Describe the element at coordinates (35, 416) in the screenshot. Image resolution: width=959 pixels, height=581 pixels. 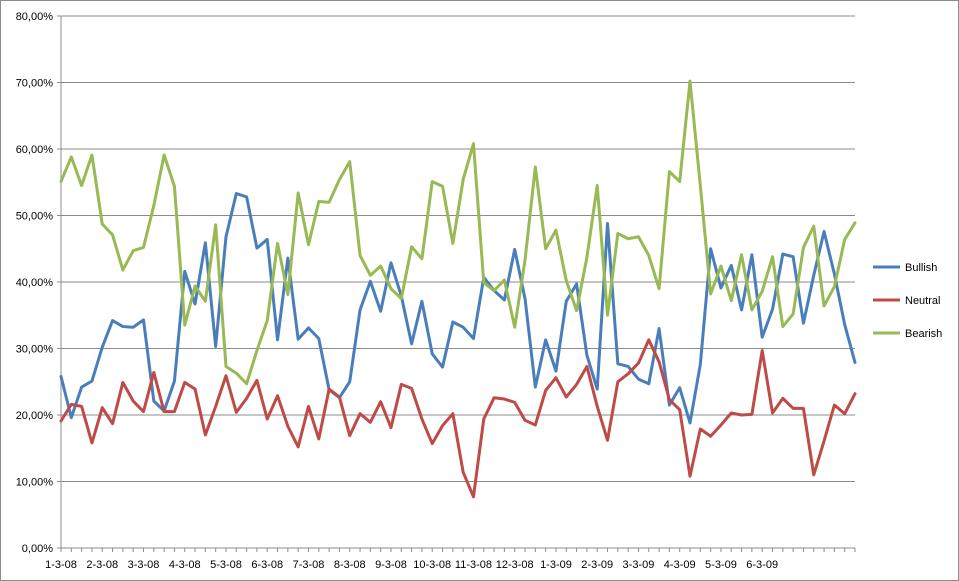
I see `y-tick-label: 20,00%` at that location.